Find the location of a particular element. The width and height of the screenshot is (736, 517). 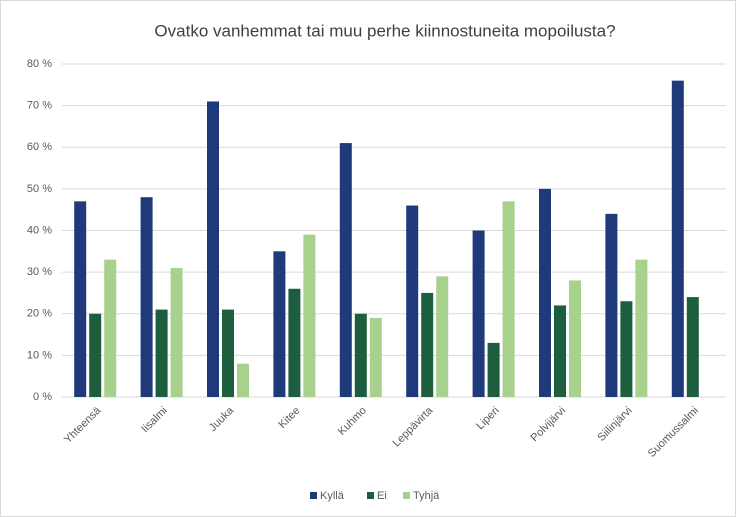

y-tick-label: 60 % is located at coordinates (39, 147).